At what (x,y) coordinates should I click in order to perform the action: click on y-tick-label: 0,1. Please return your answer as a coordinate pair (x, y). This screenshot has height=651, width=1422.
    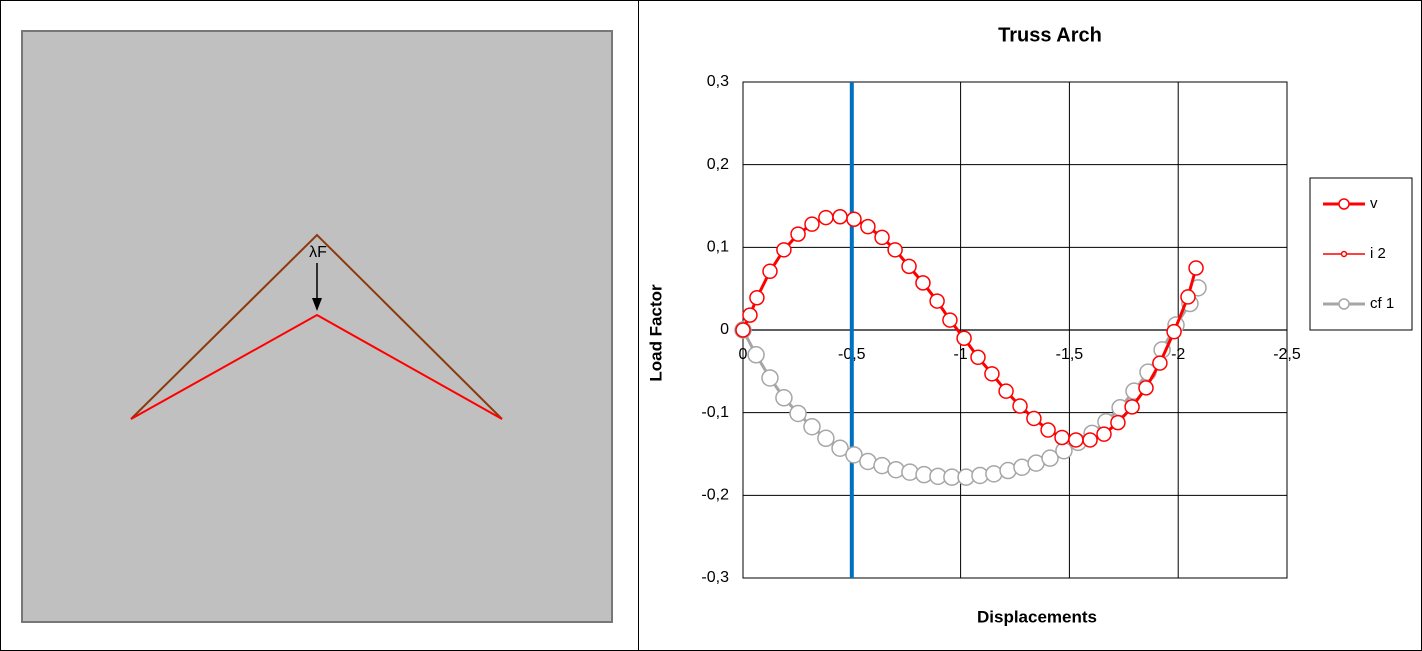
    Looking at the image, I should click on (718, 247).